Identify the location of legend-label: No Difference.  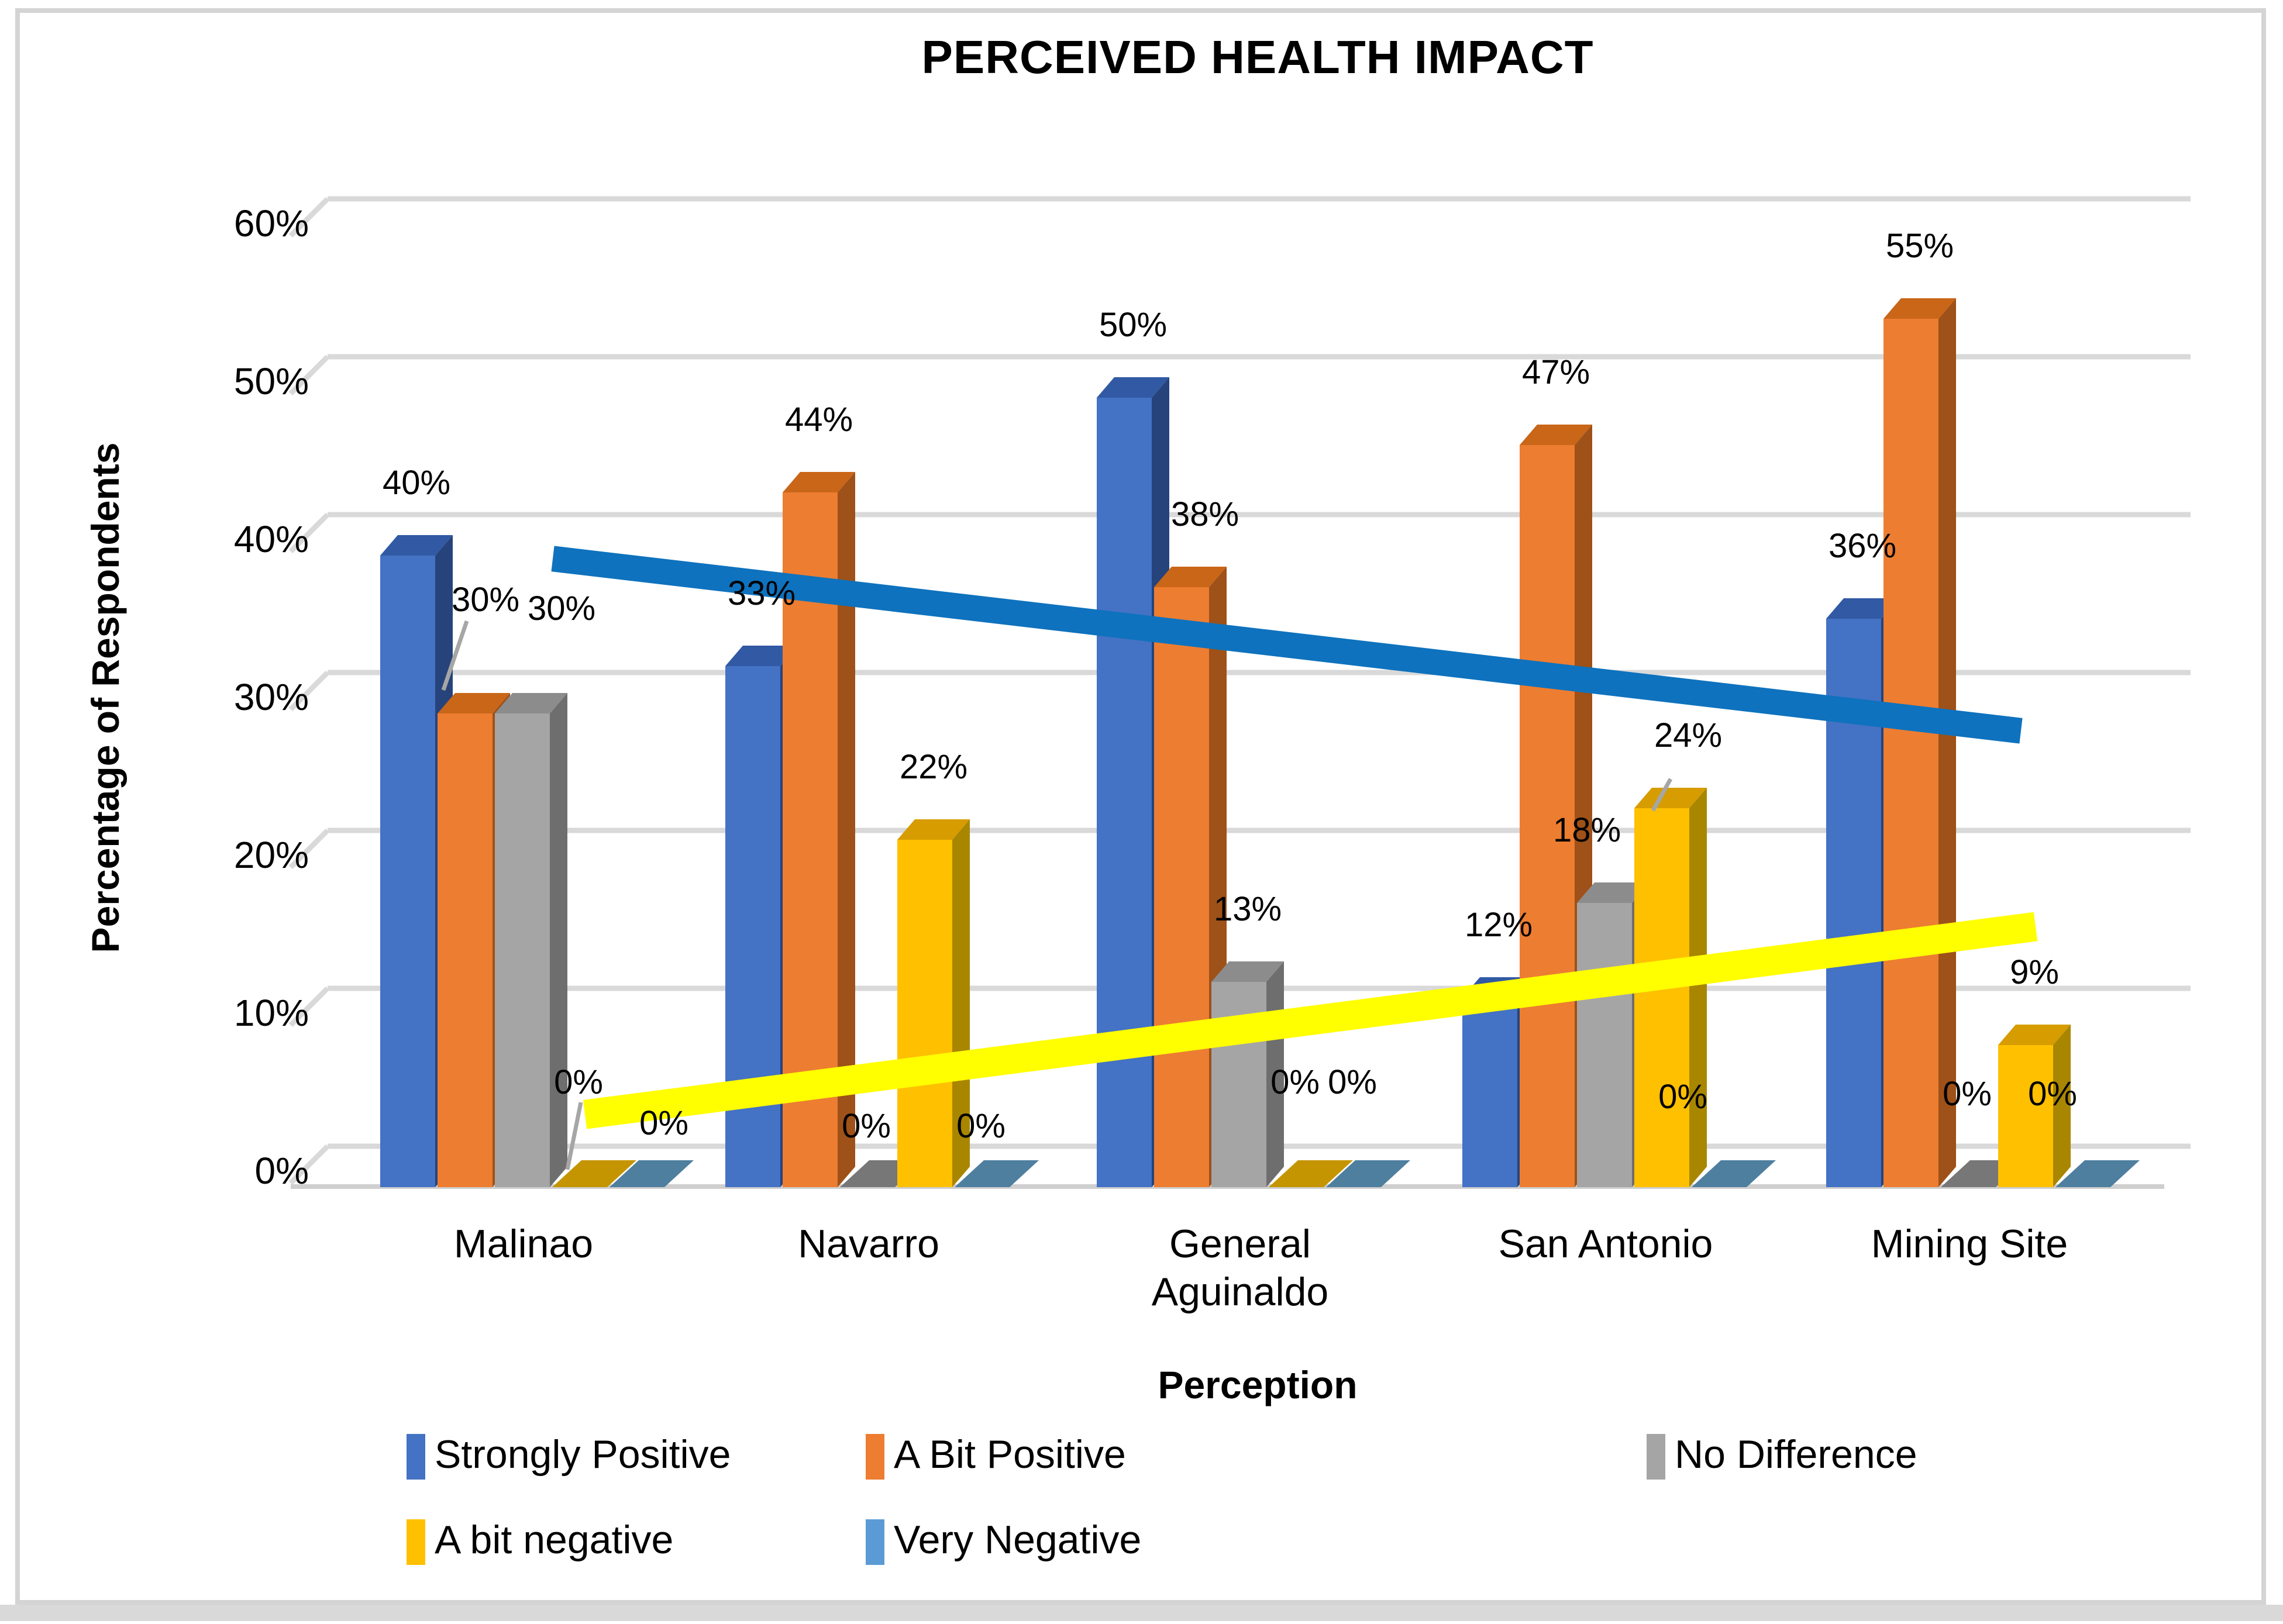
(1796, 1455).